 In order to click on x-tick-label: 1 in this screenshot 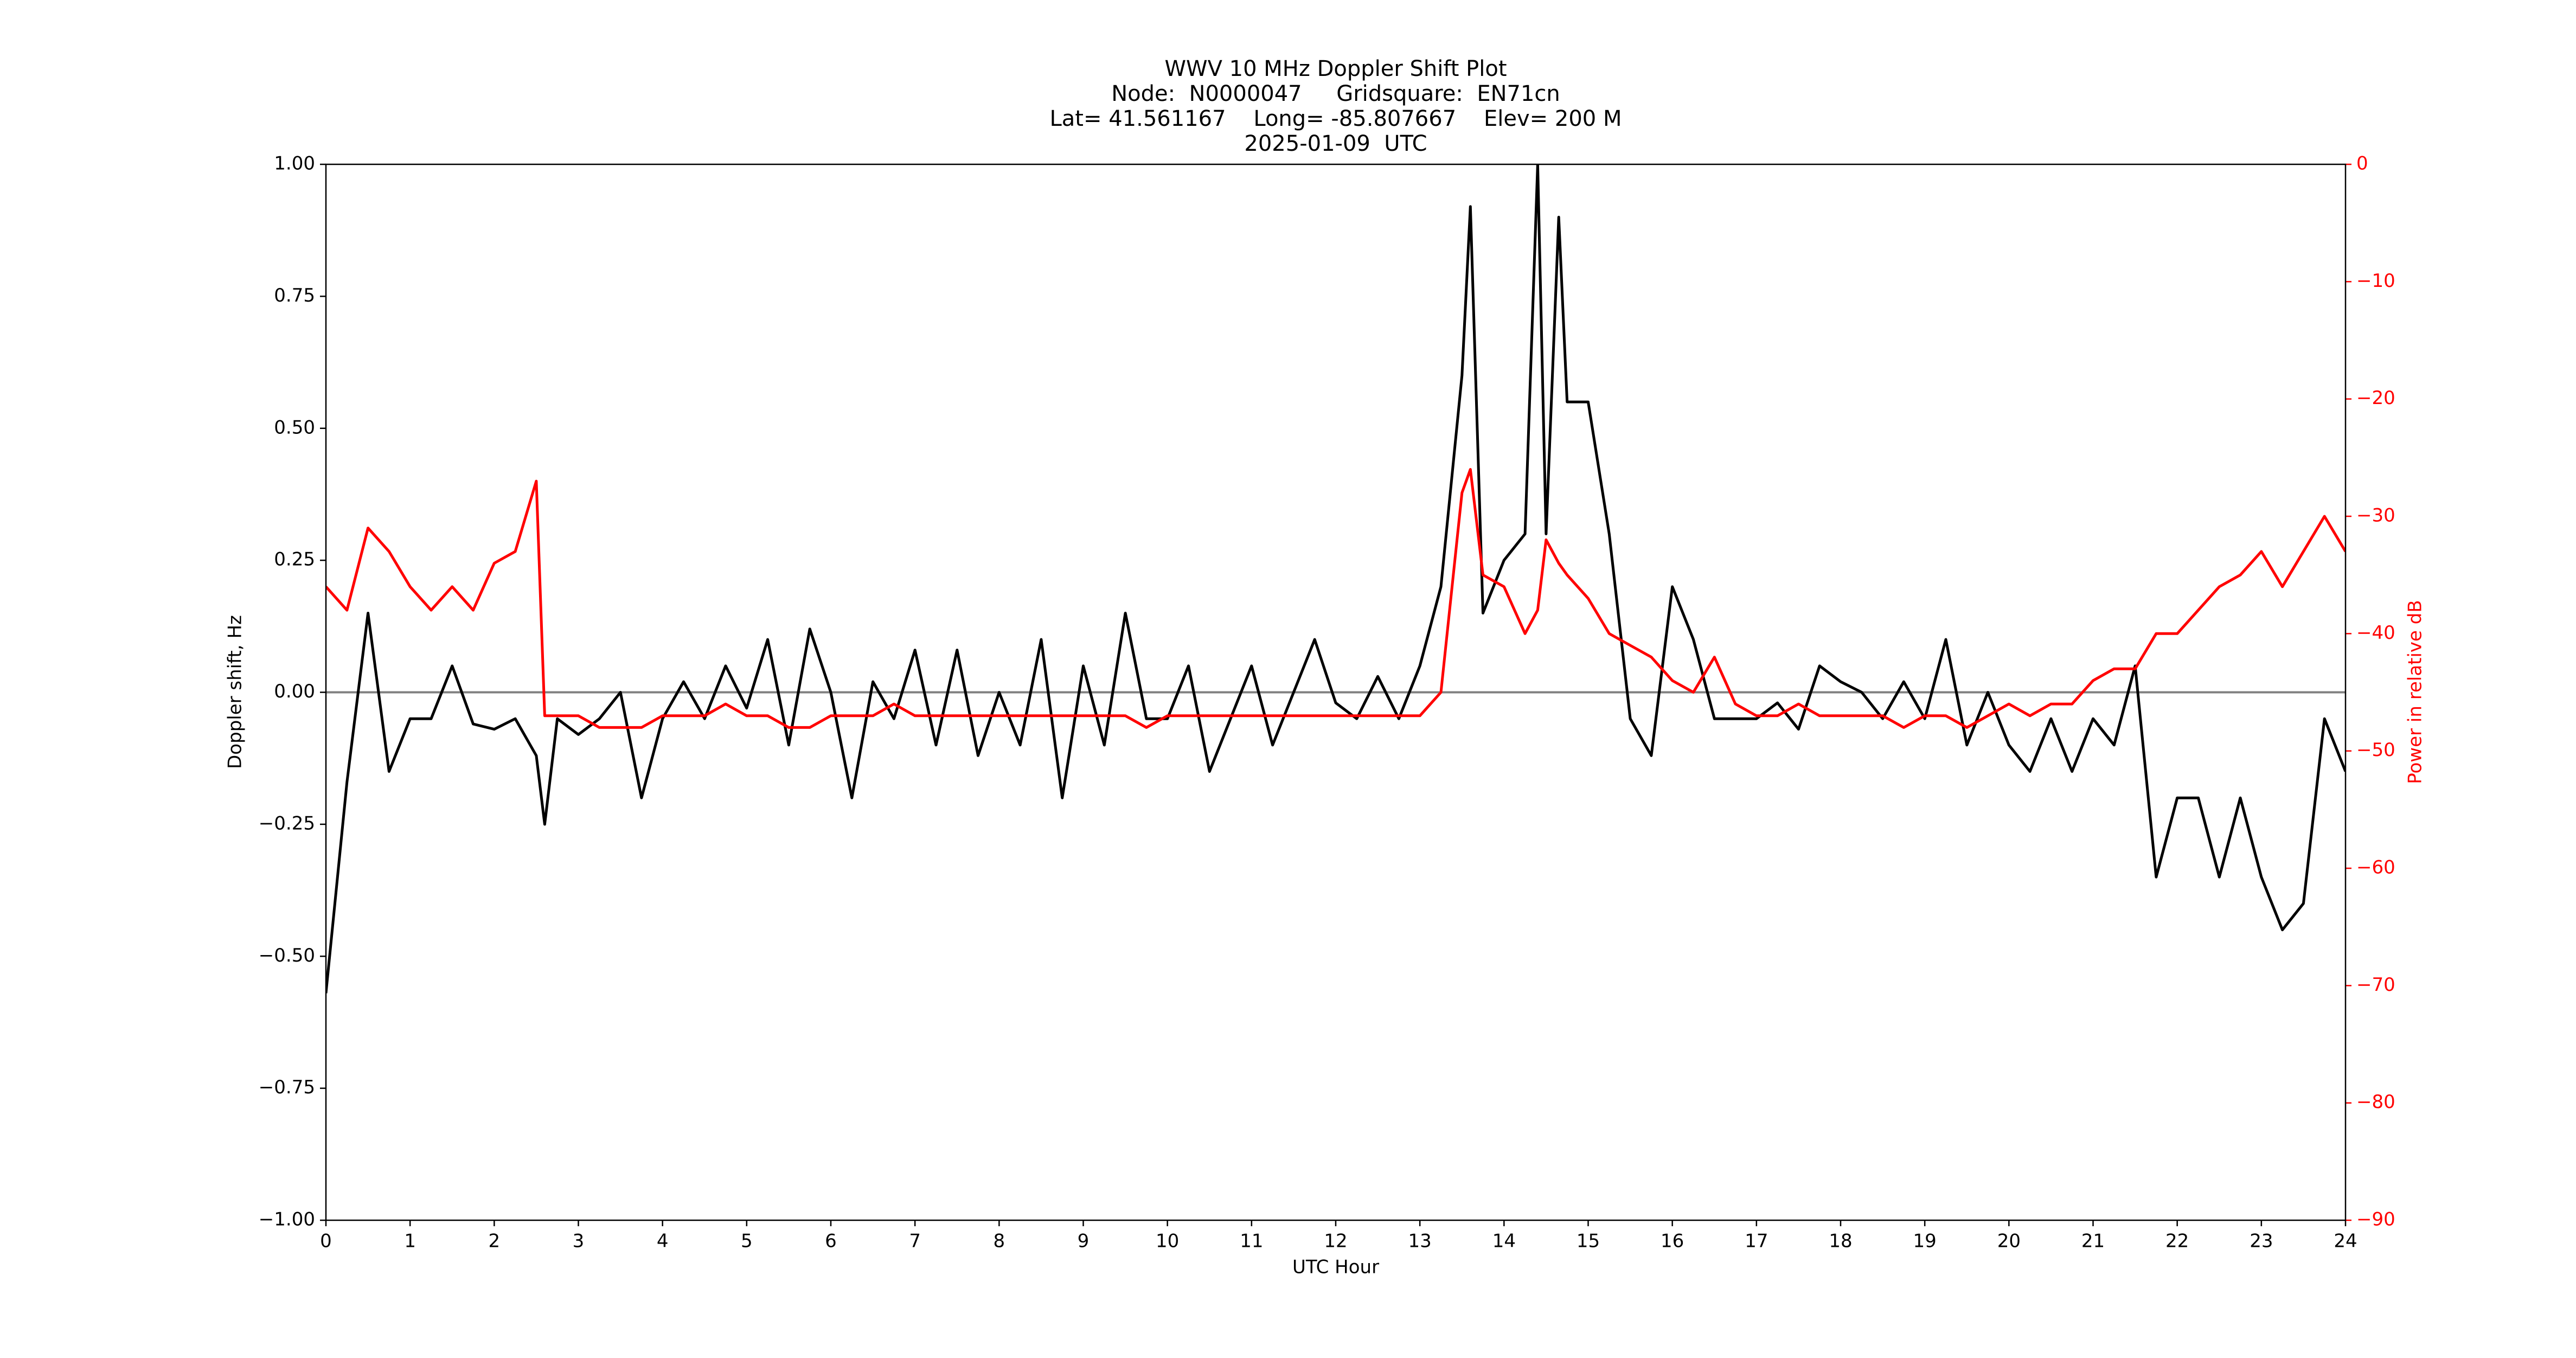, I will do `click(410, 1241)`.